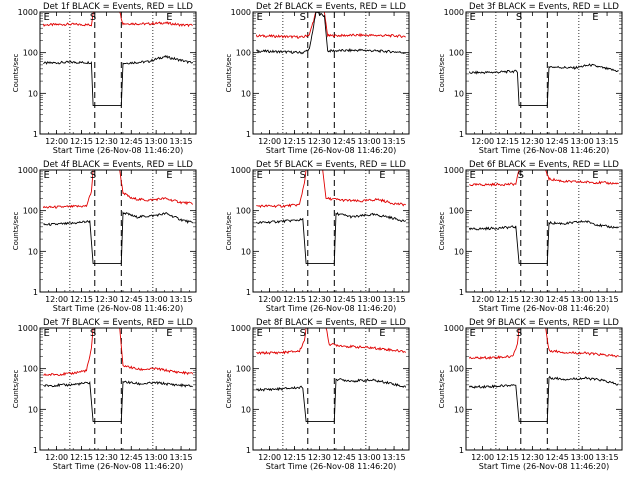  Describe the element at coordinates (118, 323) in the screenshot. I see `panel-title: Det 7f BLACK = Events, RED = LLD` at that location.